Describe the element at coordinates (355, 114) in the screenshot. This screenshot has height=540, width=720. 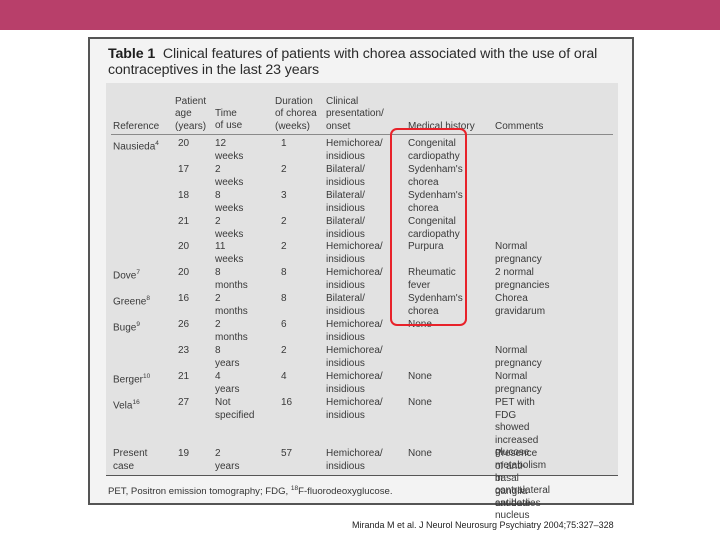
I see `header-presentation: Clinical presentation/ onset` at that location.